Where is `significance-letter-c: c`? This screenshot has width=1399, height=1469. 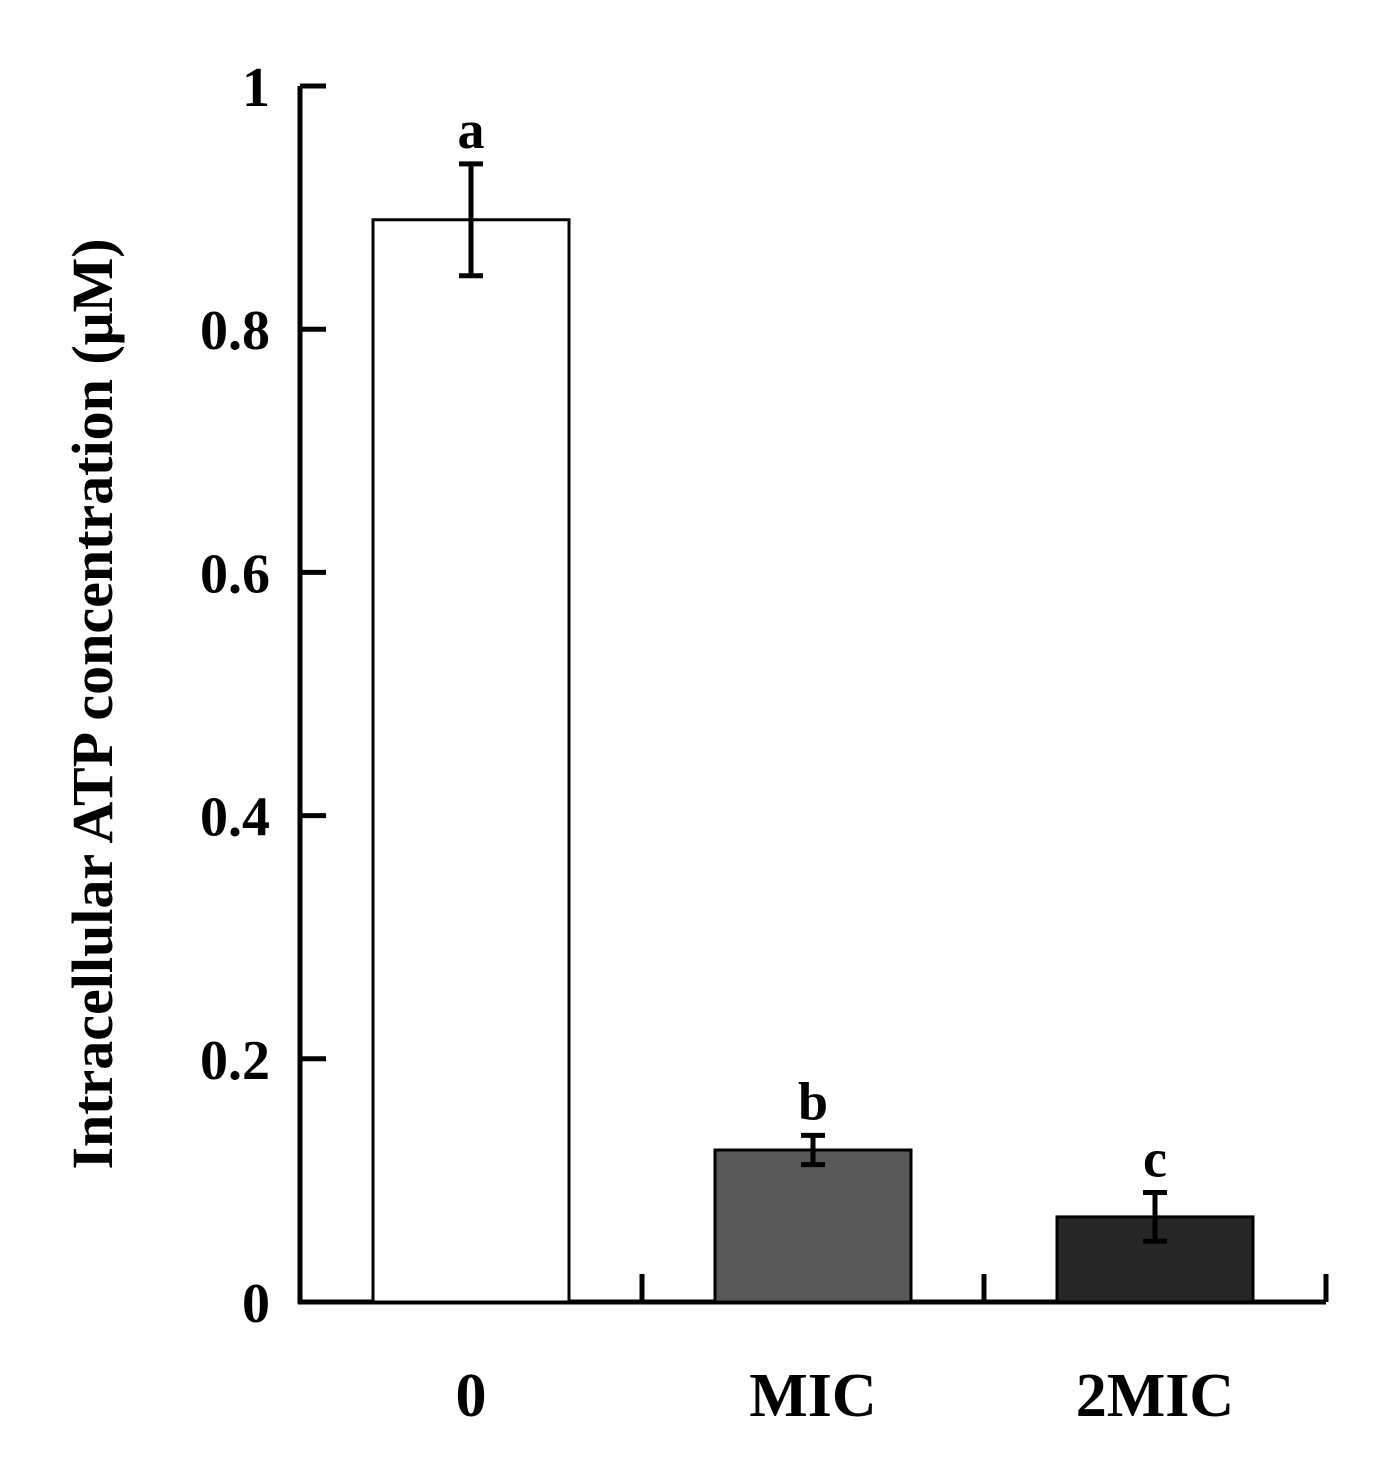 significance-letter-c: c is located at coordinates (1155, 1159).